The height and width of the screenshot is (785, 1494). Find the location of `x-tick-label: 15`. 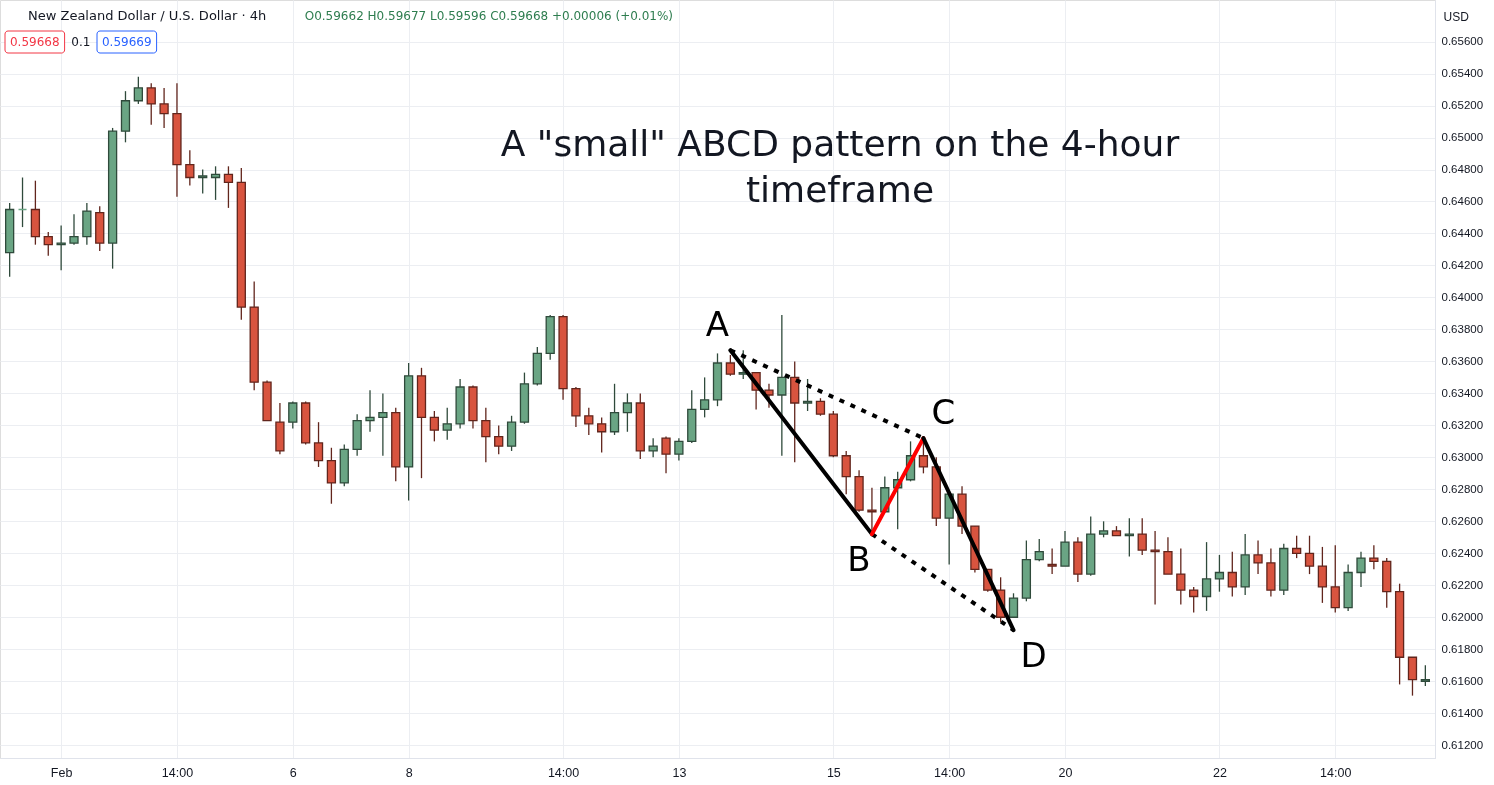

x-tick-label: 15 is located at coordinates (833, 772).